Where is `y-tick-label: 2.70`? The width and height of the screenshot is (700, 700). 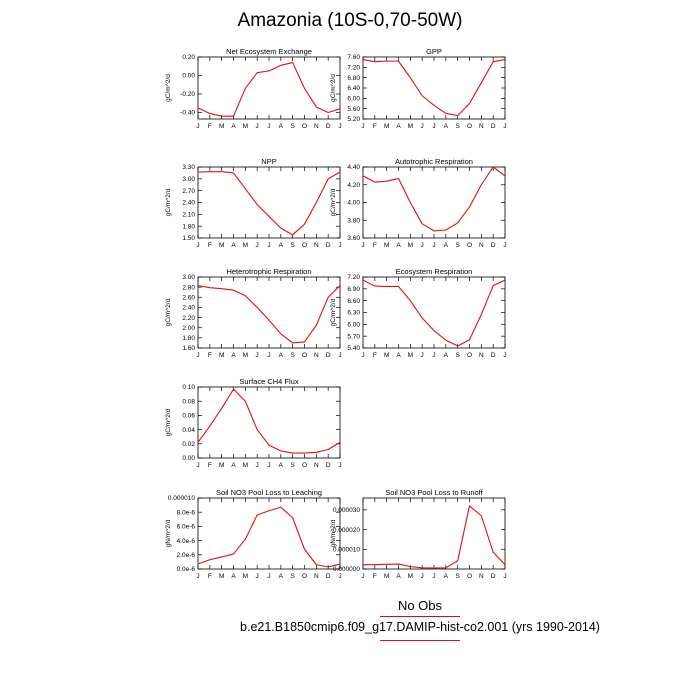
y-tick-label: 2.70 is located at coordinates (188, 191).